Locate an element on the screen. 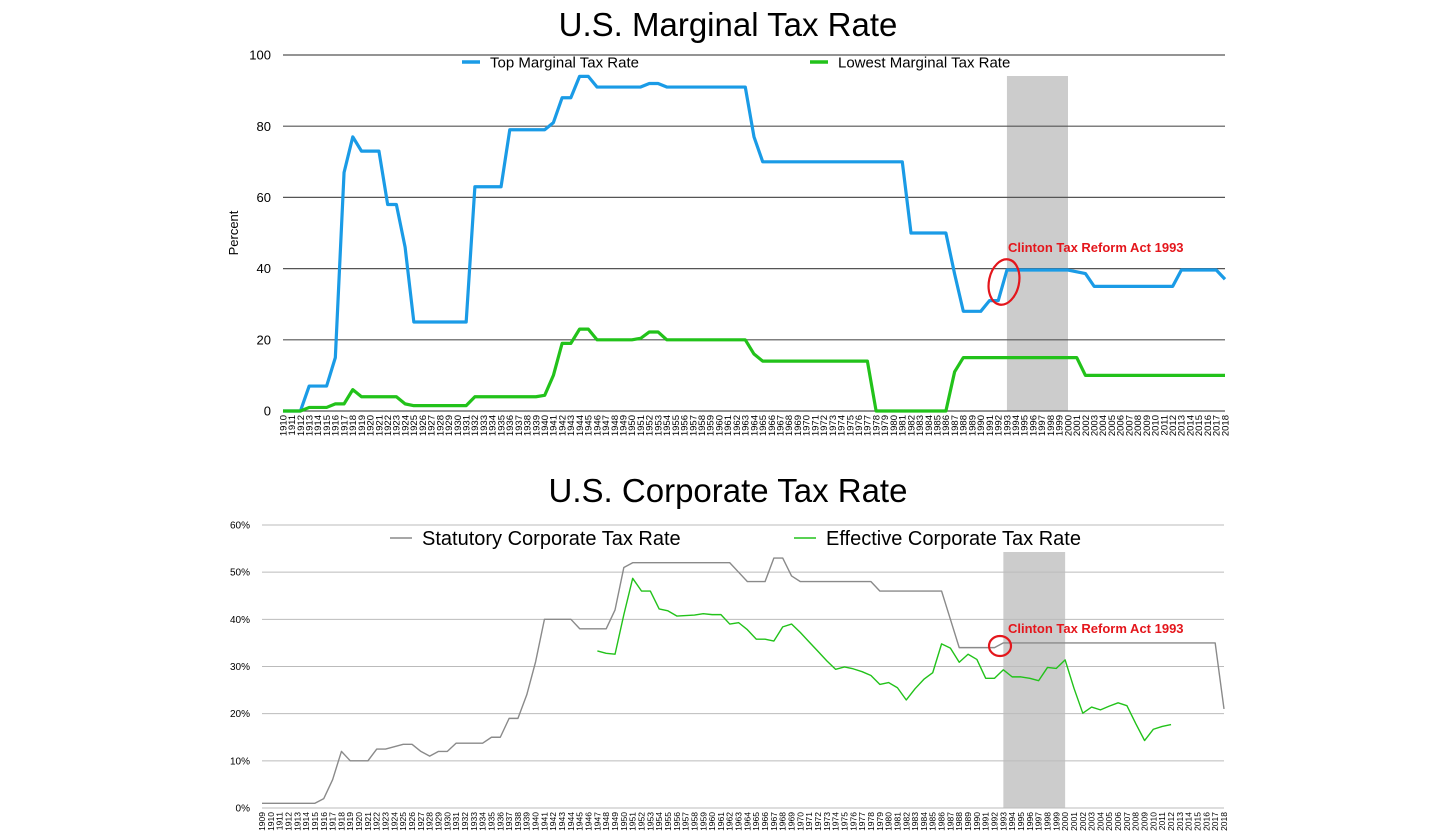 This screenshot has width=1456, height=835. x-tick-label: 2012 is located at coordinates (1171, 821).